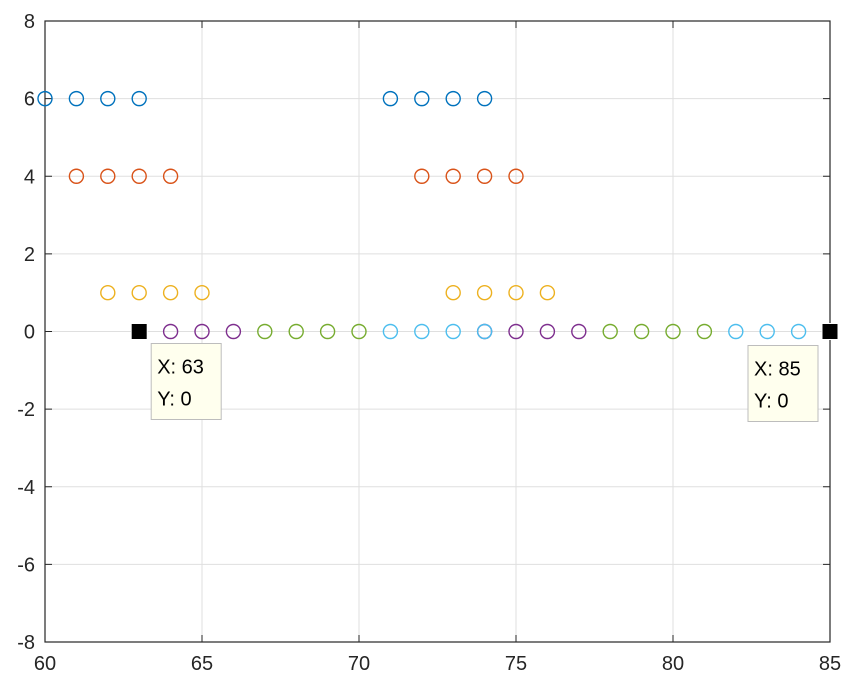 The height and width of the screenshot is (692, 865). What do you see at coordinates (359, 664) in the screenshot?
I see `x-tick-label: 70` at bounding box center [359, 664].